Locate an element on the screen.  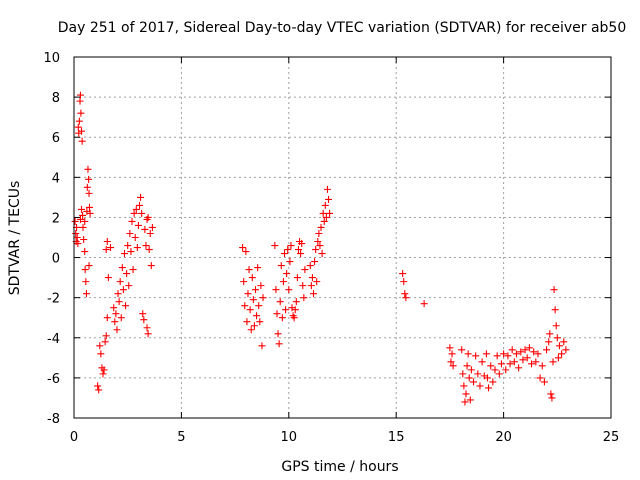
x-tick-label: 10 is located at coordinates (289, 437).